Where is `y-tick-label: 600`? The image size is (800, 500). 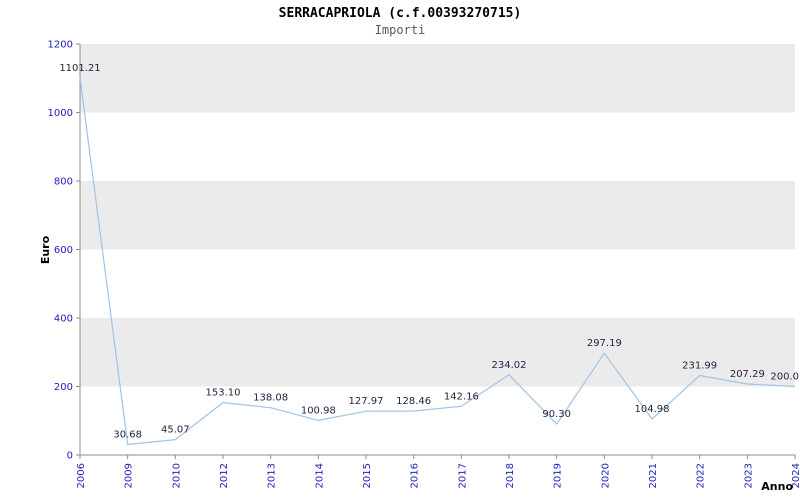 y-tick-label: 600 is located at coordinates (63, 250).